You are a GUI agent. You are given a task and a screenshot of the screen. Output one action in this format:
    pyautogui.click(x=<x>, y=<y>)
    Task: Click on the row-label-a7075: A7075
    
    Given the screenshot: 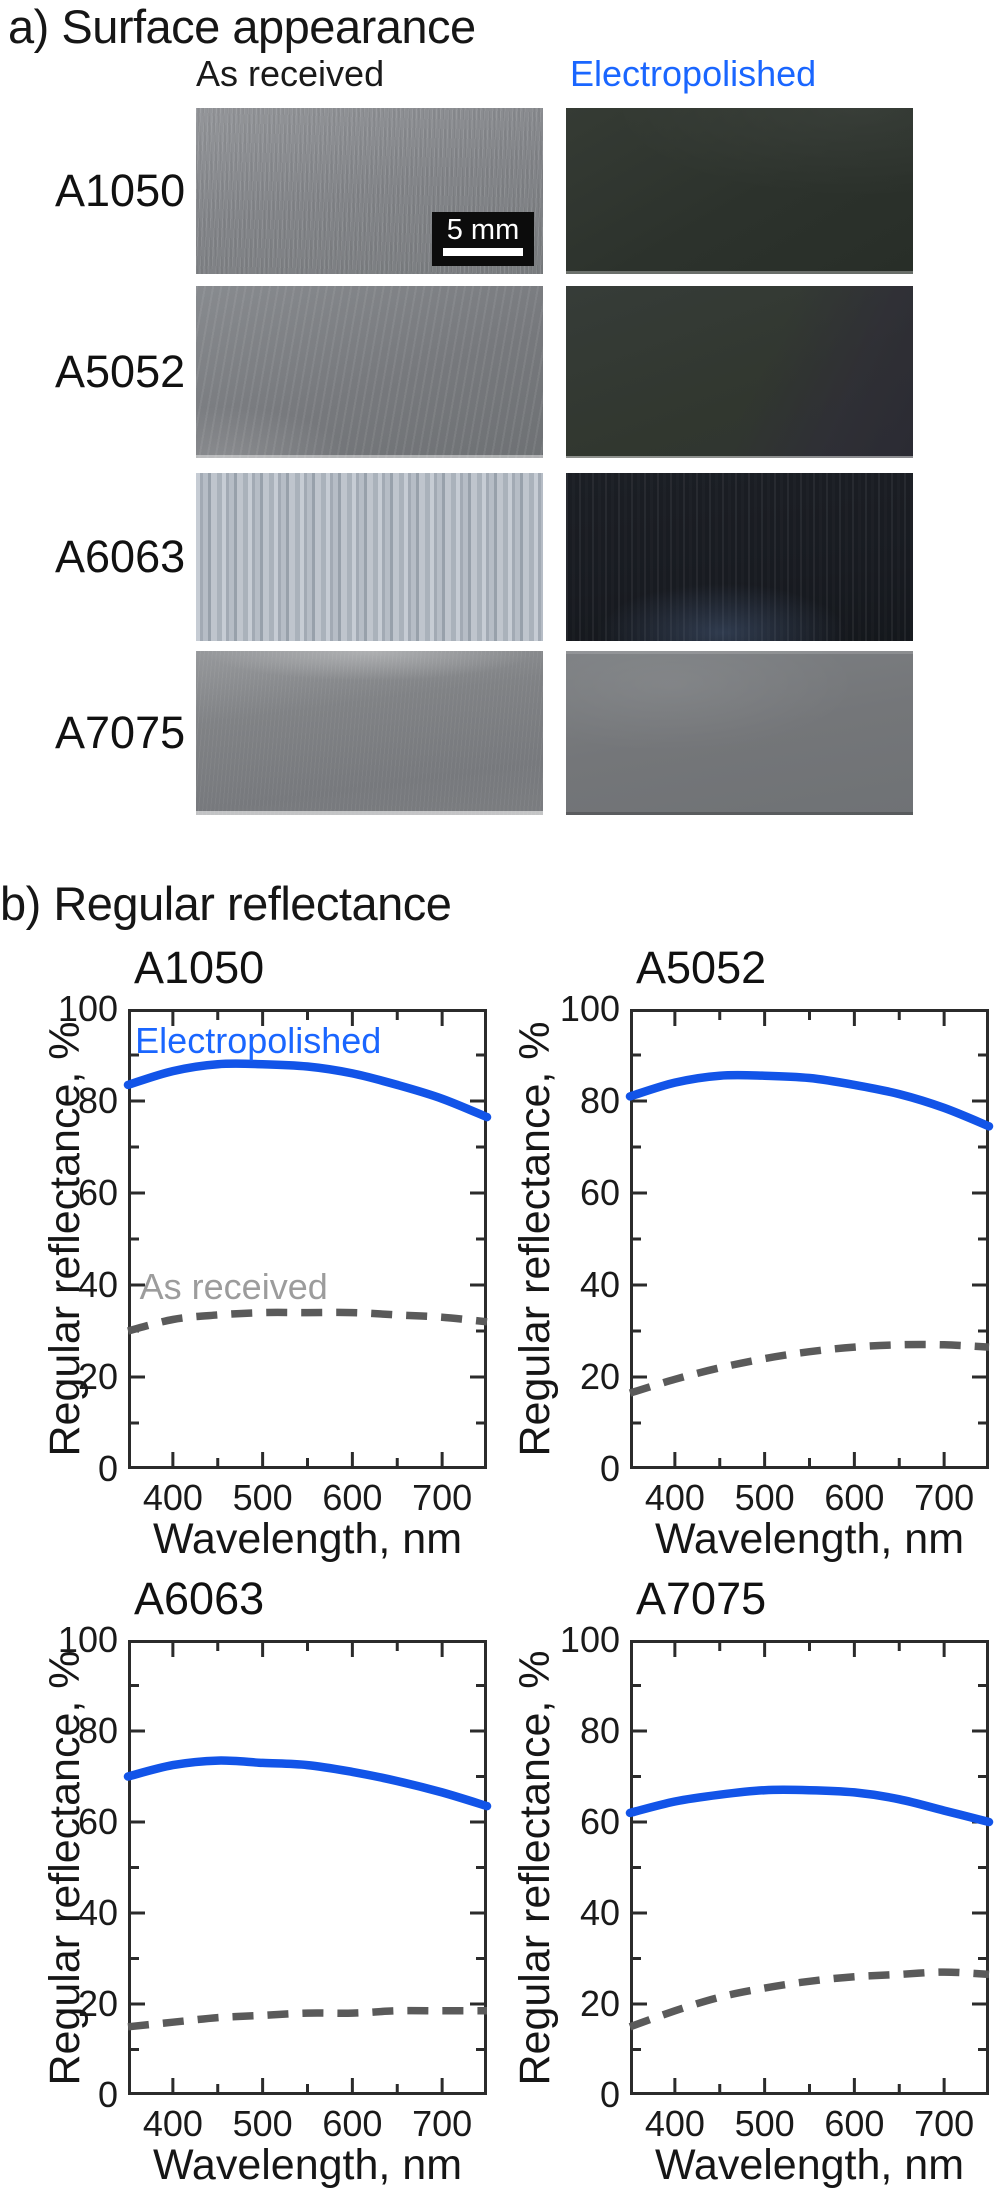 What is the action you would take?
    pyautogui.click(x=120, y=732)
    